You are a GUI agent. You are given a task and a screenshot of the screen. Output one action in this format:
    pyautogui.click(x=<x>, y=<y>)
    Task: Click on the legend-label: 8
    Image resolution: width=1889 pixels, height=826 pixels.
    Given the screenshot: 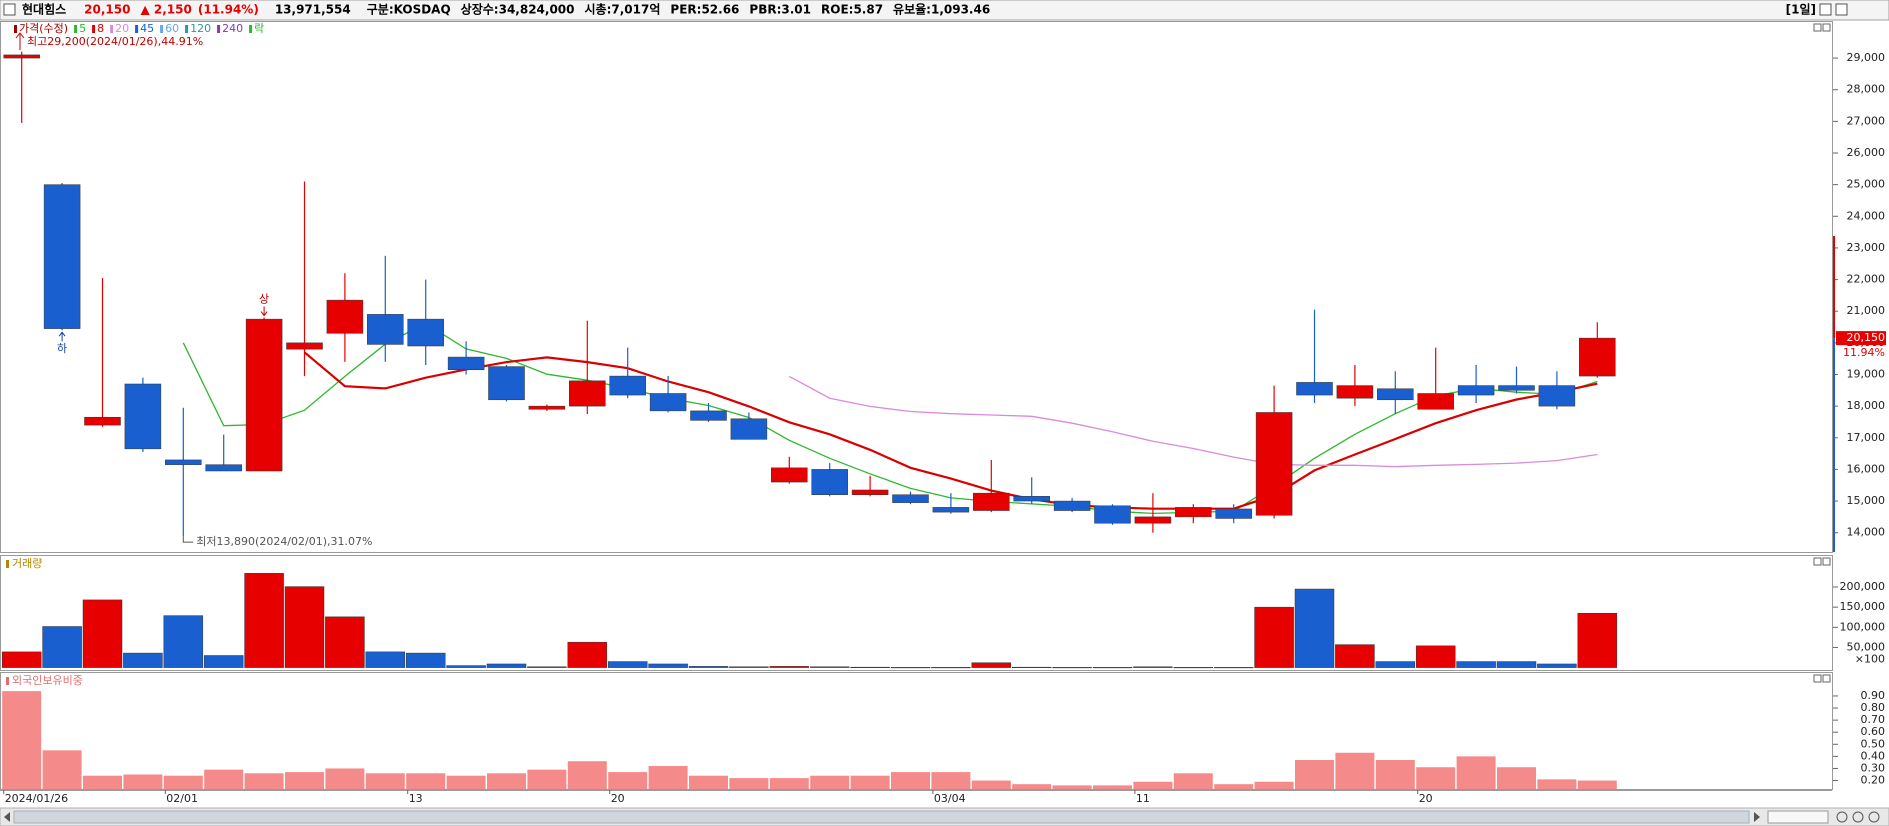 What is the action you would take?
    pyautogui.click(x=100, y=28)
    